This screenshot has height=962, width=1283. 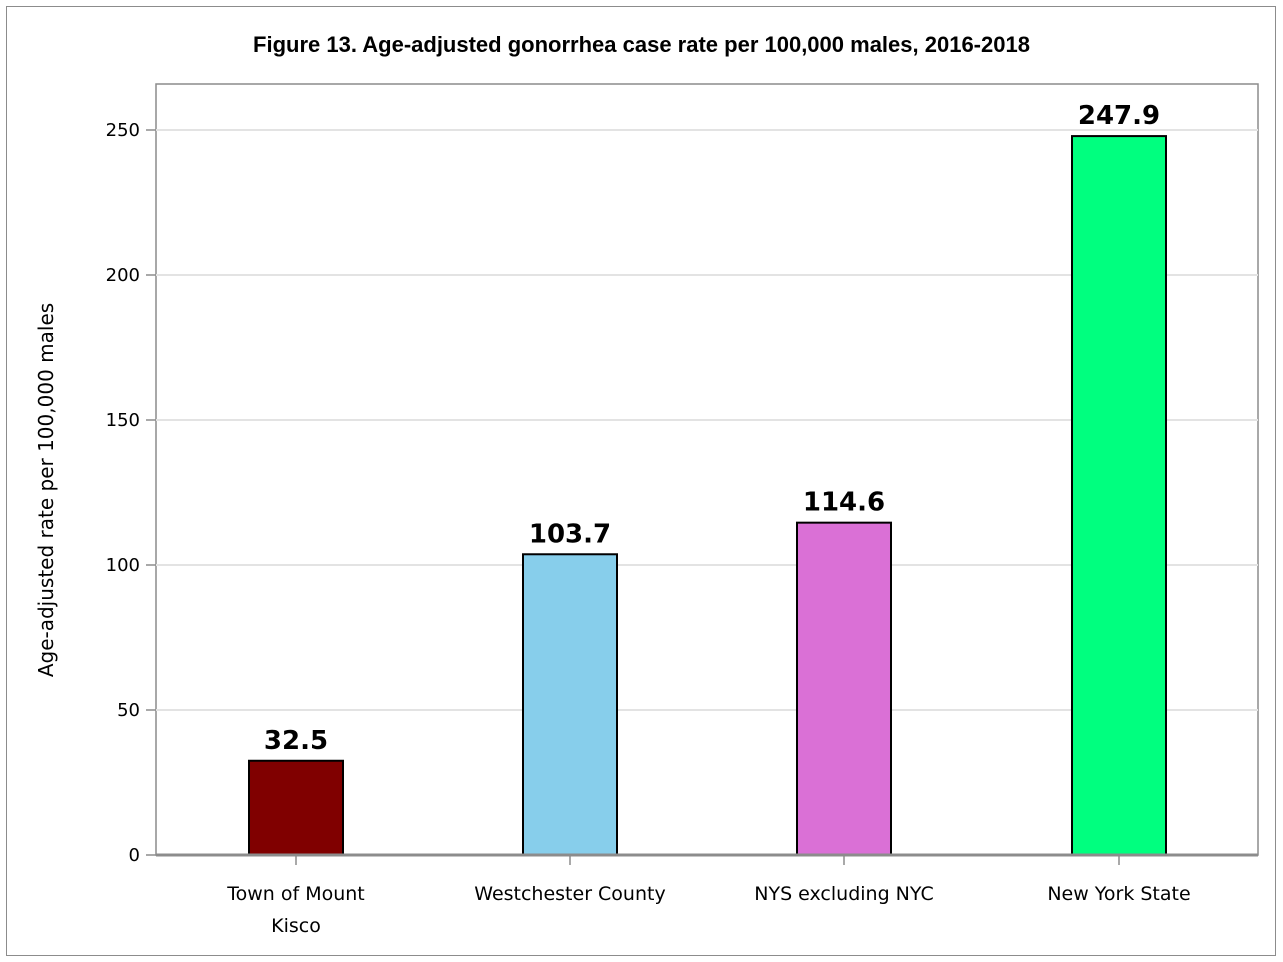 I want to click on y-tick-label: 150, so click(x=123, y=420).